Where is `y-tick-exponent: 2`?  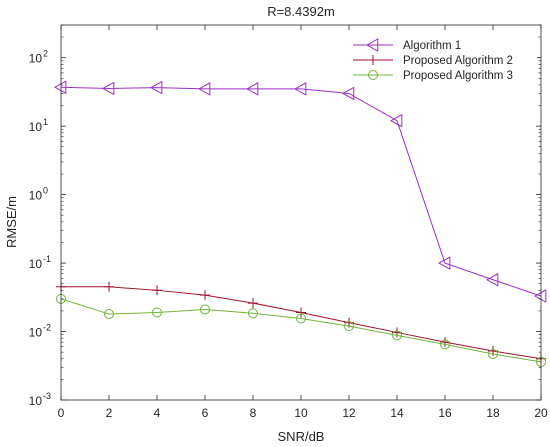
y-tick-exponent: 2 is located at coordinates (45, 54).